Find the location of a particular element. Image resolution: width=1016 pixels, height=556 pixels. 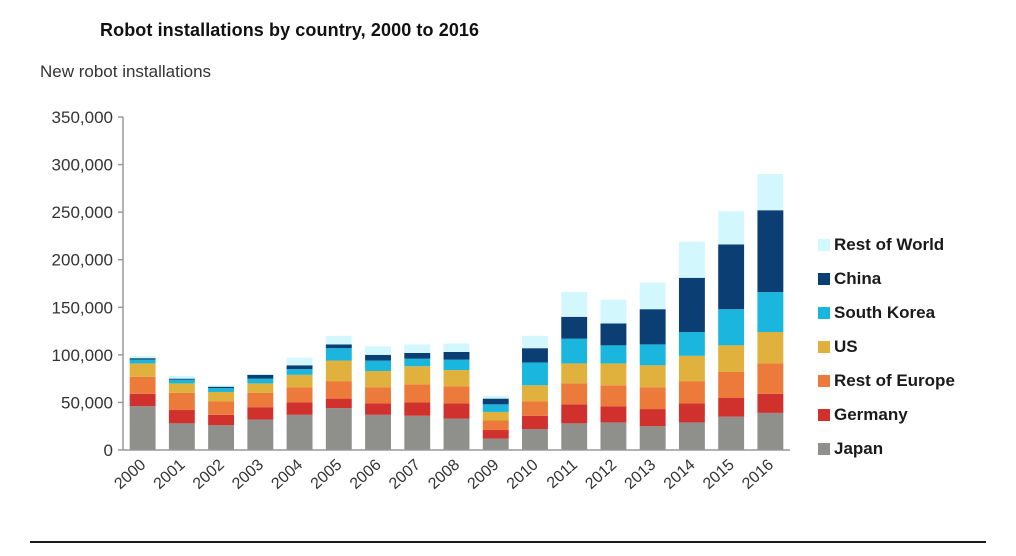

legend-item-rest-of-world: Rest of World is located at coordinates (886, 245).